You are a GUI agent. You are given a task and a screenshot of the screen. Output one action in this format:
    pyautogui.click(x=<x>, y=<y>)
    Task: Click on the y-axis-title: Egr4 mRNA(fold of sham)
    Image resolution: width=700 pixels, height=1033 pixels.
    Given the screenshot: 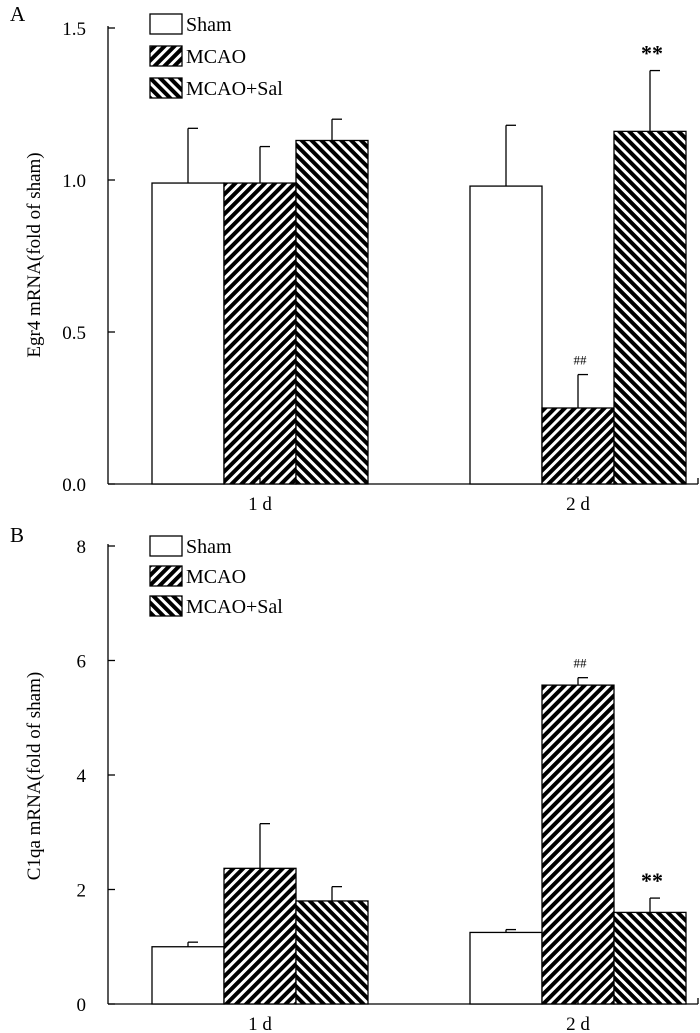 What is the action you would take?
    pyautogui.click(x=34, y=254)
    